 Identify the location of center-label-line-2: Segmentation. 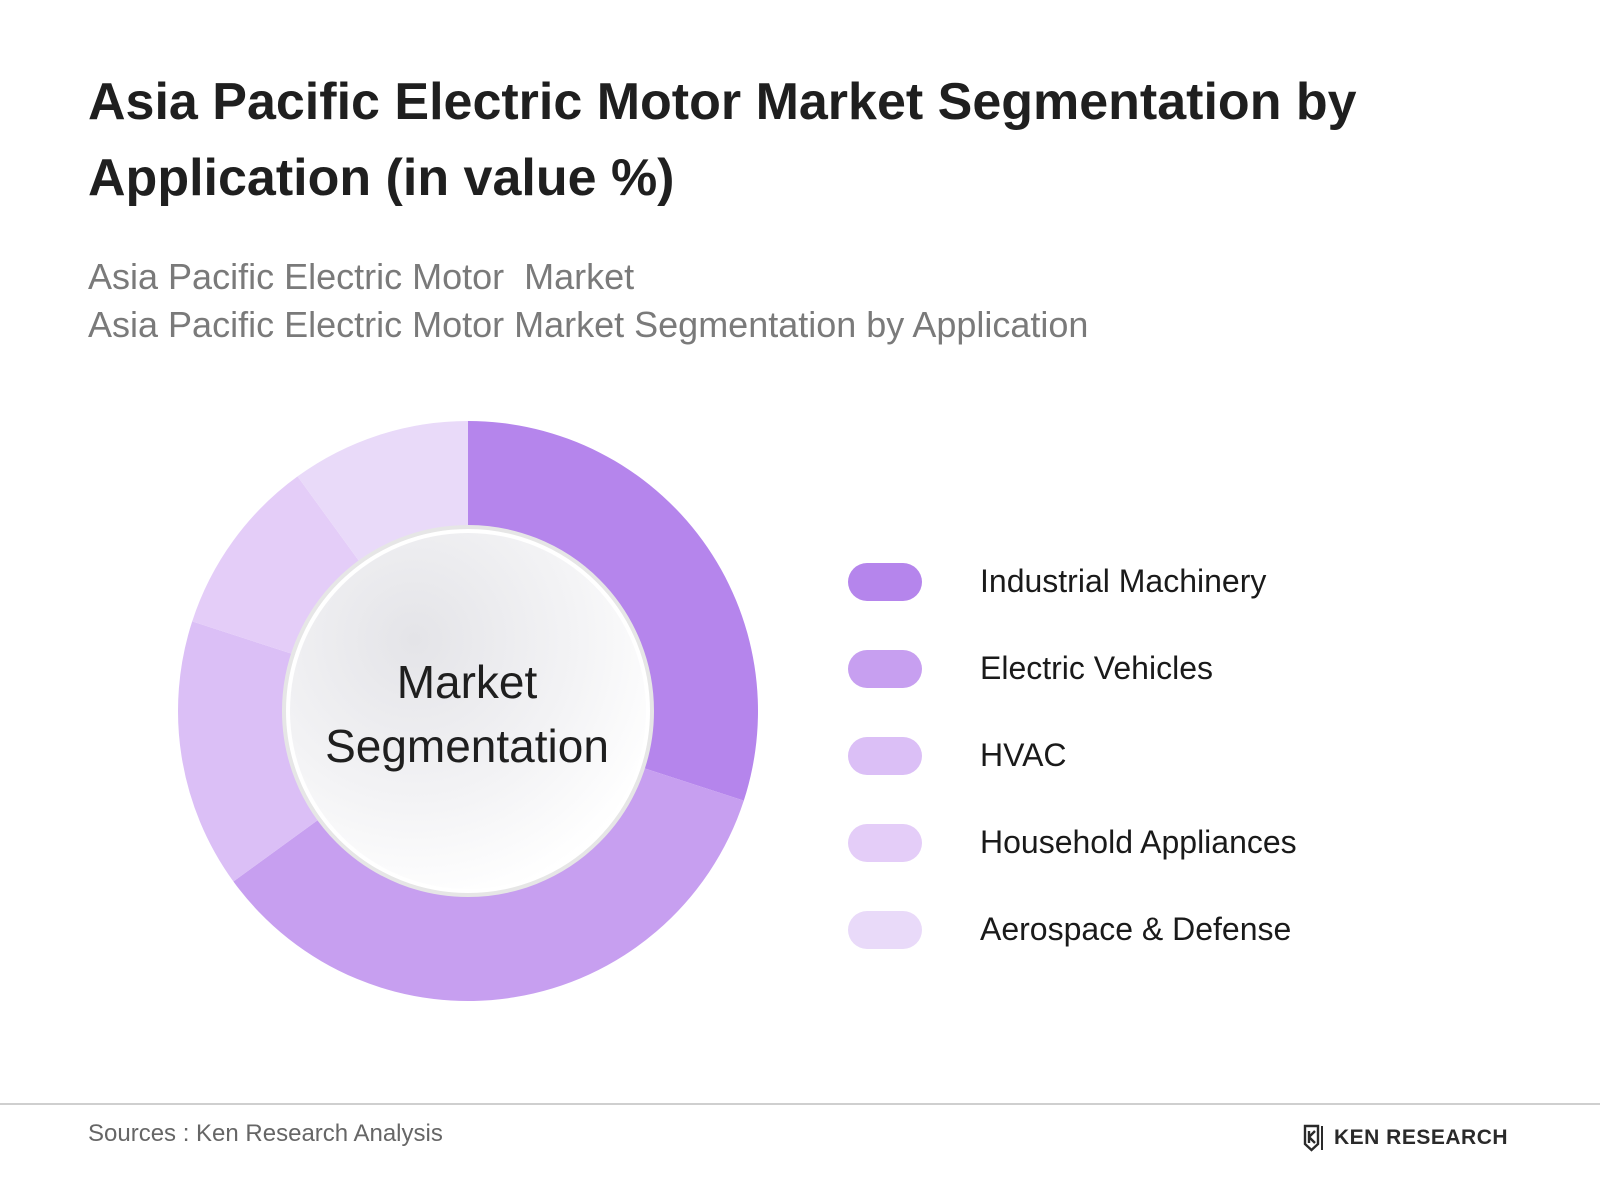
(467, 746).